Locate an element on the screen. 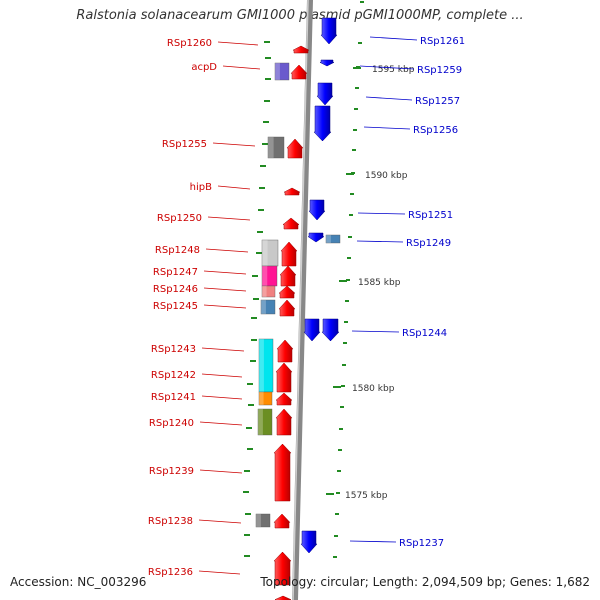  scale-label: 1580 kbp is located at coordinates (373, 389).